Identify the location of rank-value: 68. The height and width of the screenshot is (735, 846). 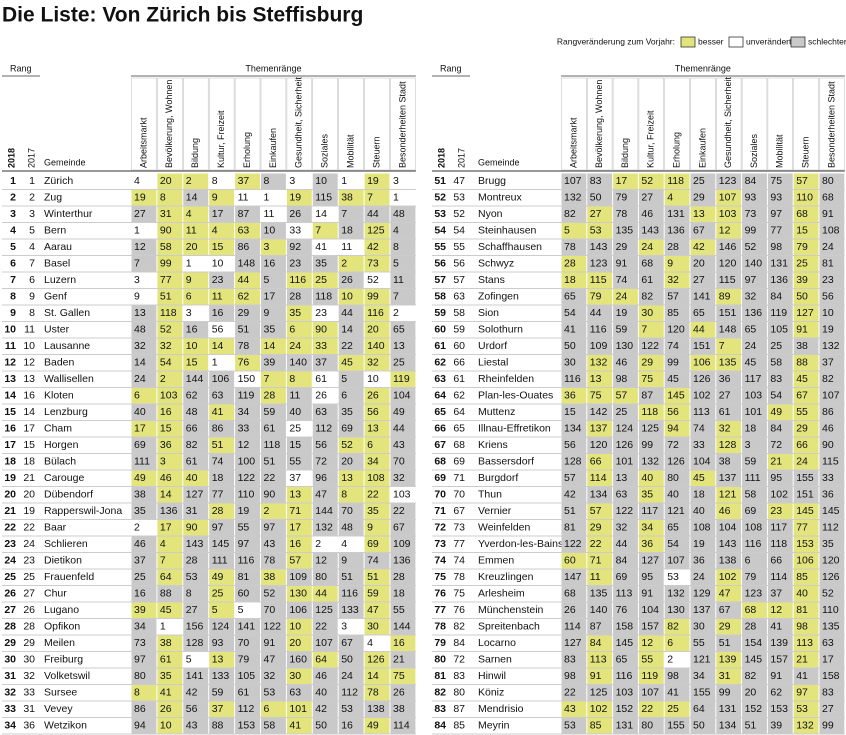
(570, 594).